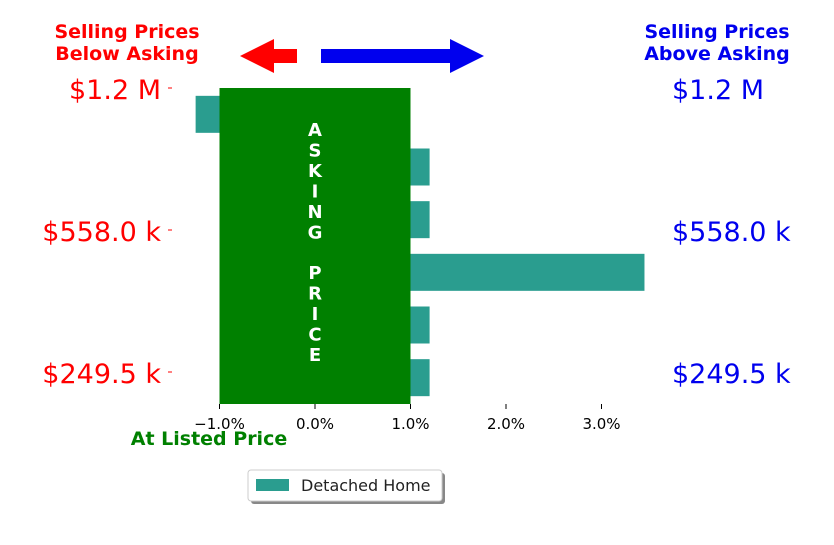 Image resolution: width=834 pixels, height=545 pixels. Describe the element at coordinates (506, 424) in the screenshot. I see `x-tick-label: 2.0%` at that location.